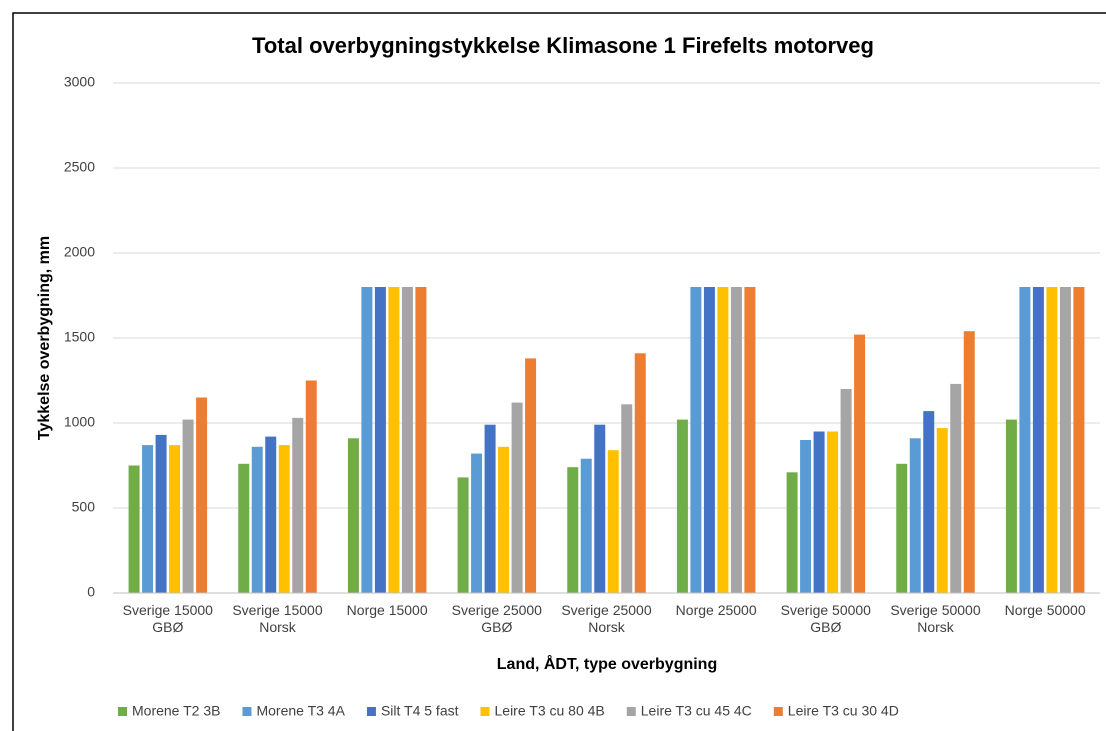 The height and width of the screenshot is (731, 1106). I want to click on x-tick-label: Sverige 50000 Norsk, so click(935, 618).